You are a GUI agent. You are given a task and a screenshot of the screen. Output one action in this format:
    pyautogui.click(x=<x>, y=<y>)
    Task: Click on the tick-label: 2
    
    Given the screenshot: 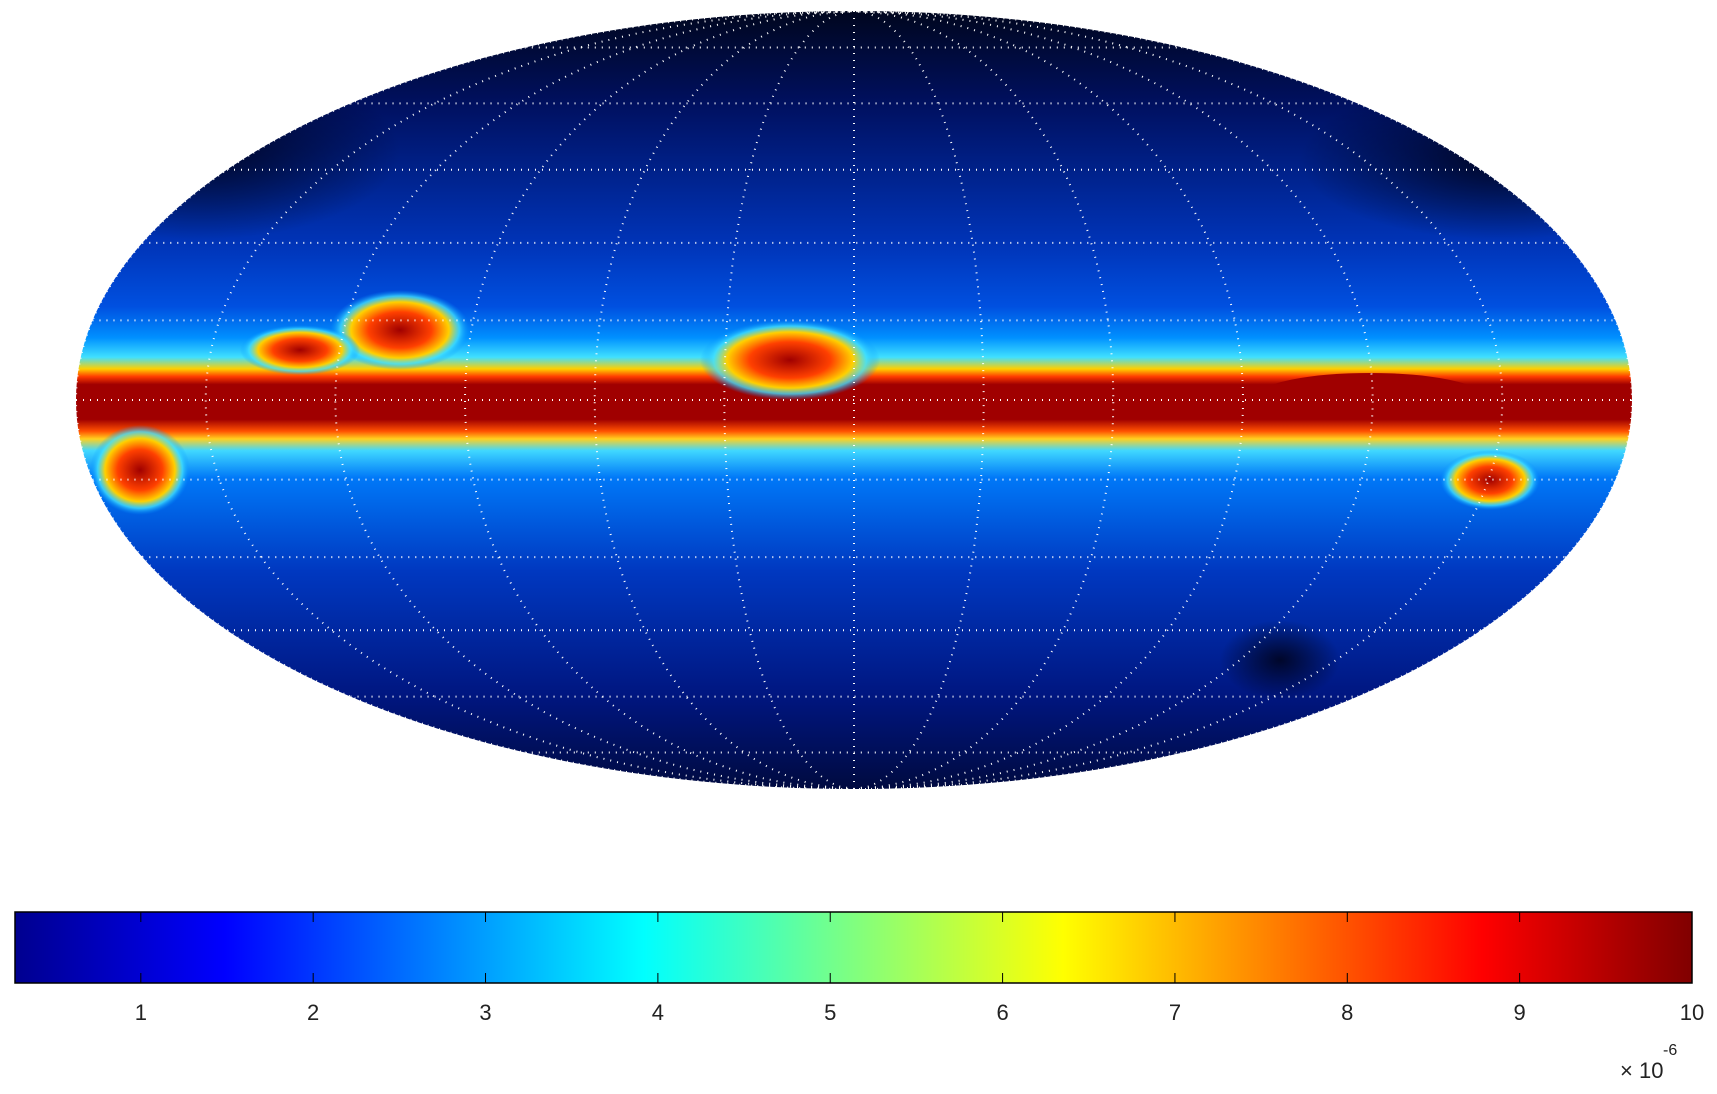 What is the action you would take?
    pyautogui.click(x=313, y=1012)
    